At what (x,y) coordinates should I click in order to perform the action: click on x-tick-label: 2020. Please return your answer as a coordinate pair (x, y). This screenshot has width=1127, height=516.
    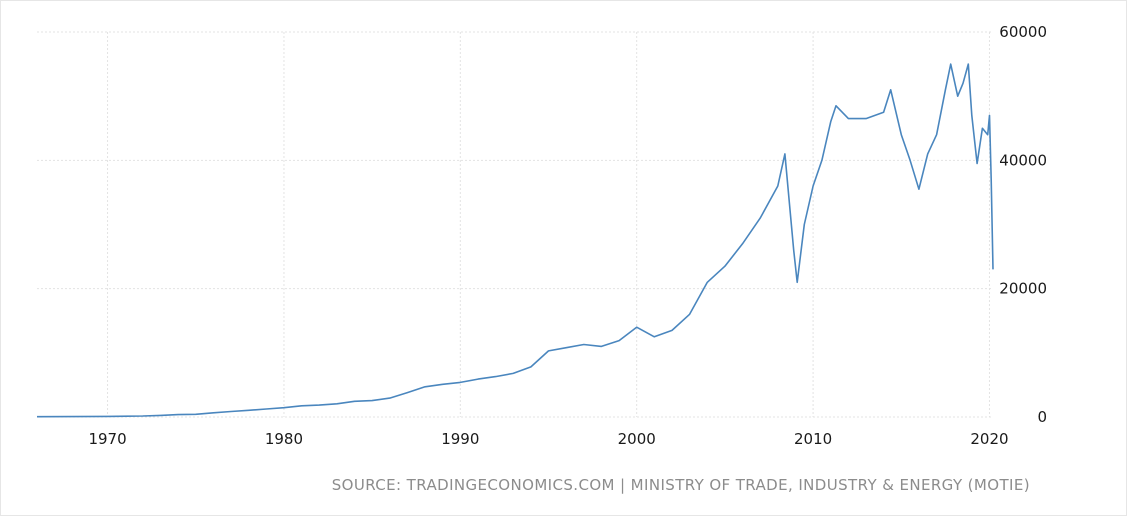
    Looking at the image, I should click on (989, 439).